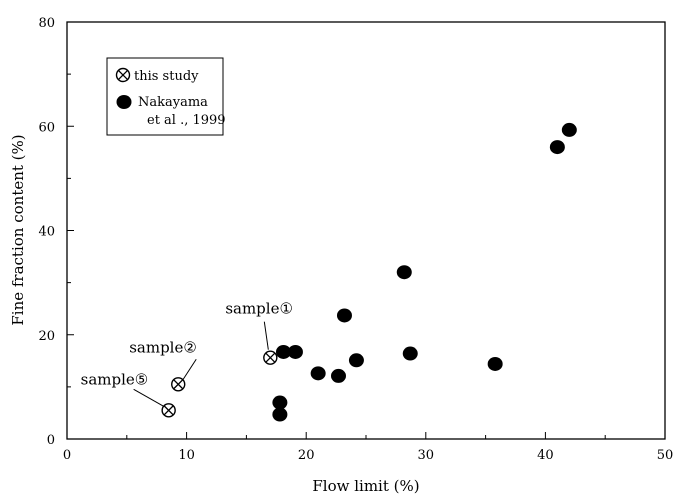 This screenshot has width=680, height=495. What do you see at coordinates (665, 455) in the screenshot?
I see `x-tick-label: 50` at bounding box center [665, 455].